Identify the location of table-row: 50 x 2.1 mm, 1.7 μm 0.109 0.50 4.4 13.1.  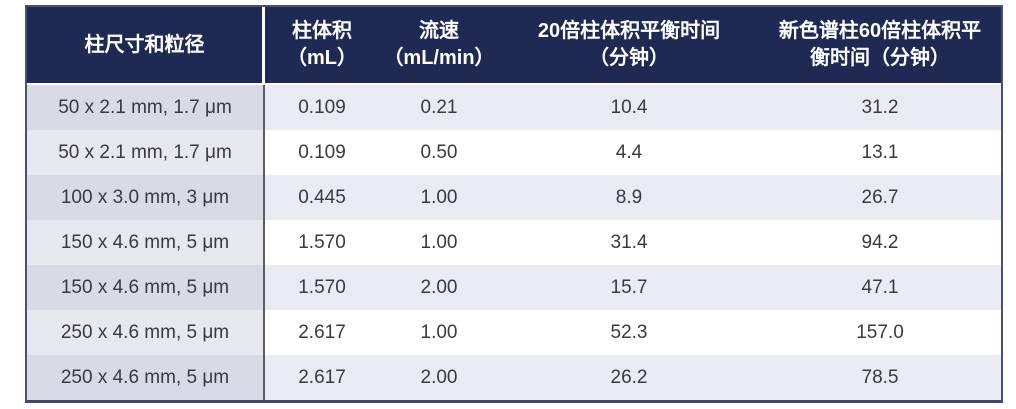
(514, 152).